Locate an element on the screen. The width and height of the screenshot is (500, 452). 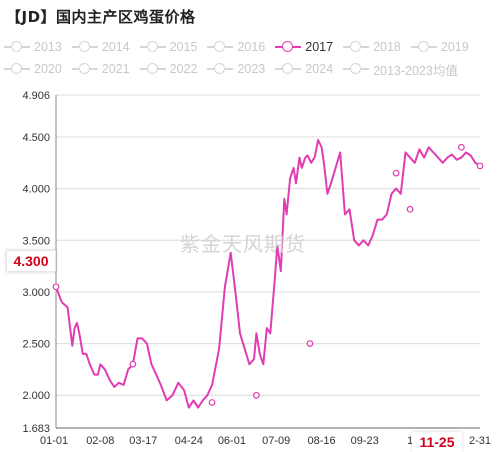
chart-title: 【JD】国内主产区鸡蛋价格 is located at coordinates (101, 17).